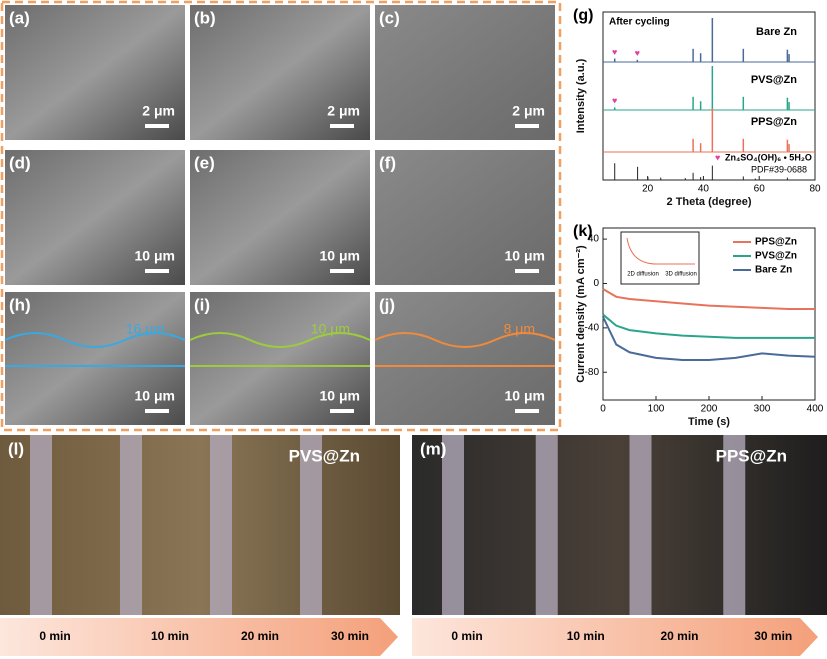 The image size is (827, 659). What do you see at coordinates (145, 329) in the screenshot?
I see `thickness-label: 16 μm` at bounding box center [145, 329].